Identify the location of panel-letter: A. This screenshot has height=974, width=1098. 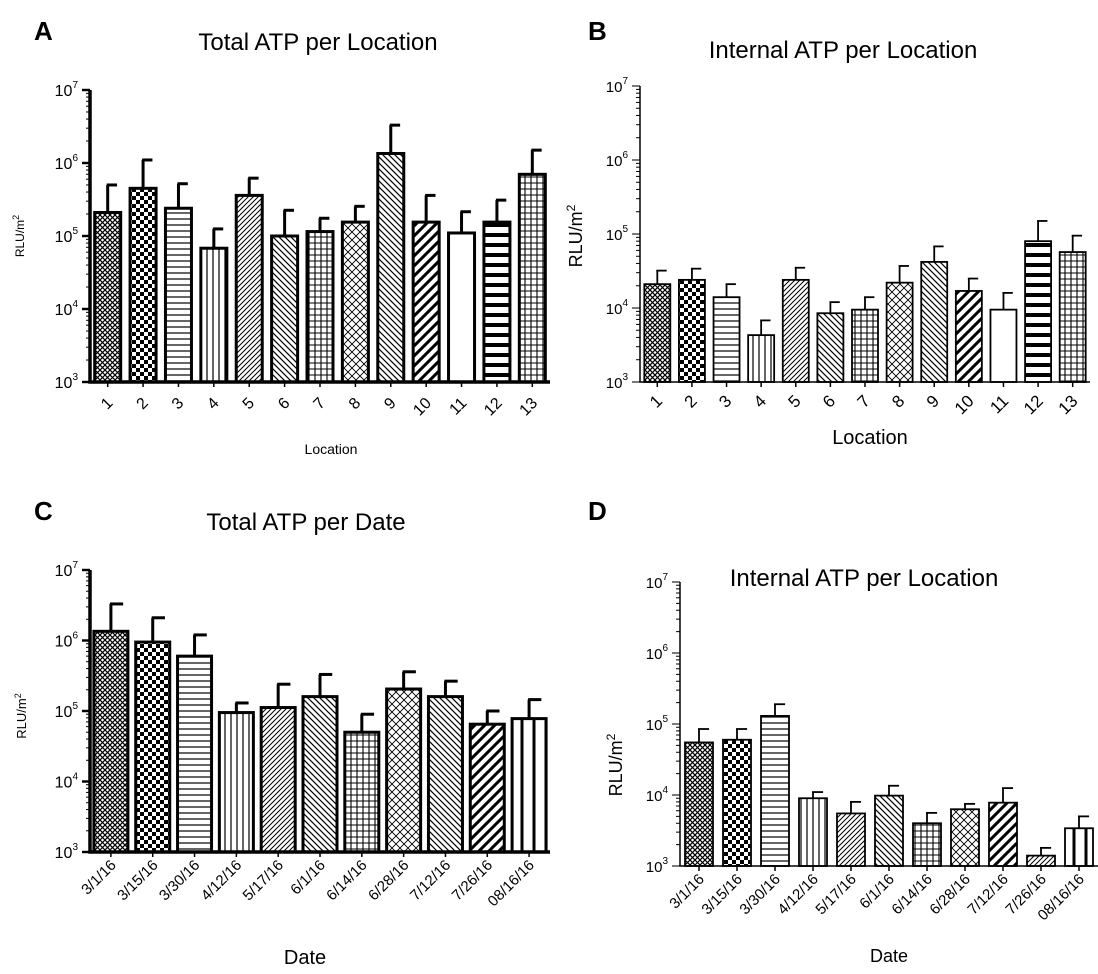
(43, 31).